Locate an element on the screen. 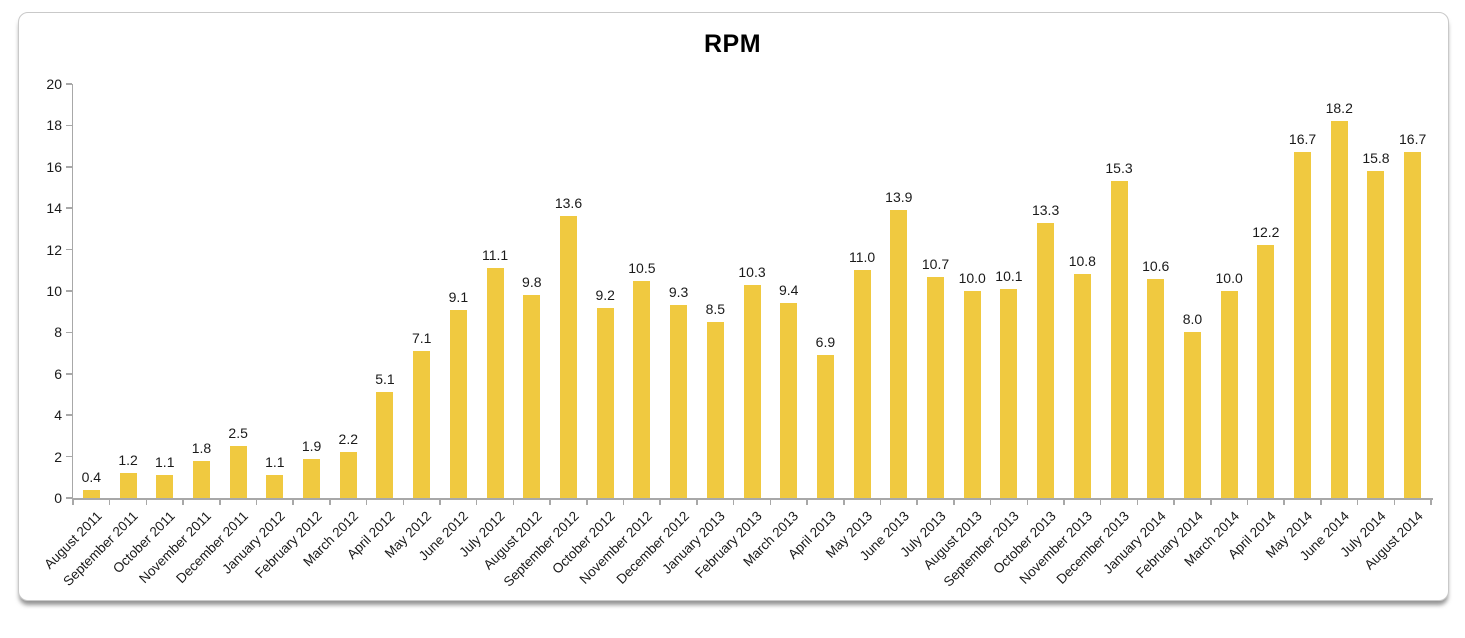 This screenshot has width=1465, height=638. bar-value-label: 6.9 is located at coordinates (825, 342).